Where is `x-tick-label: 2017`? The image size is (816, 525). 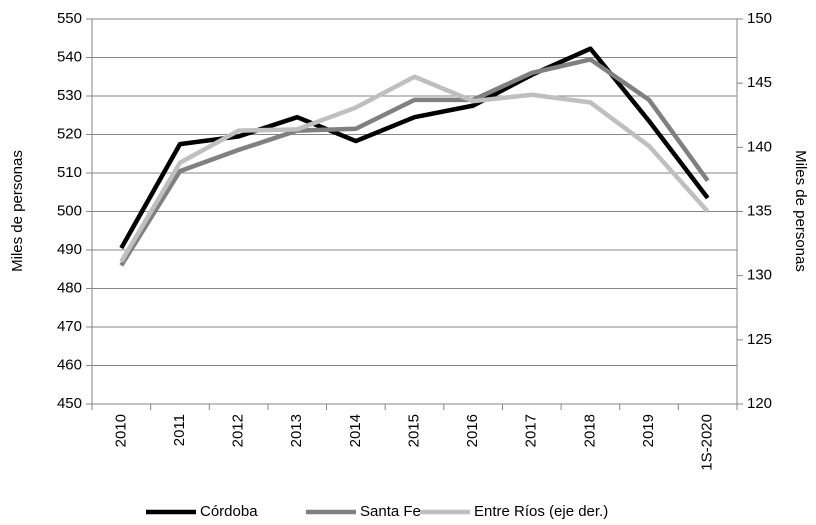
x-tick-label: 2017 is located at coordinates (531, 430).